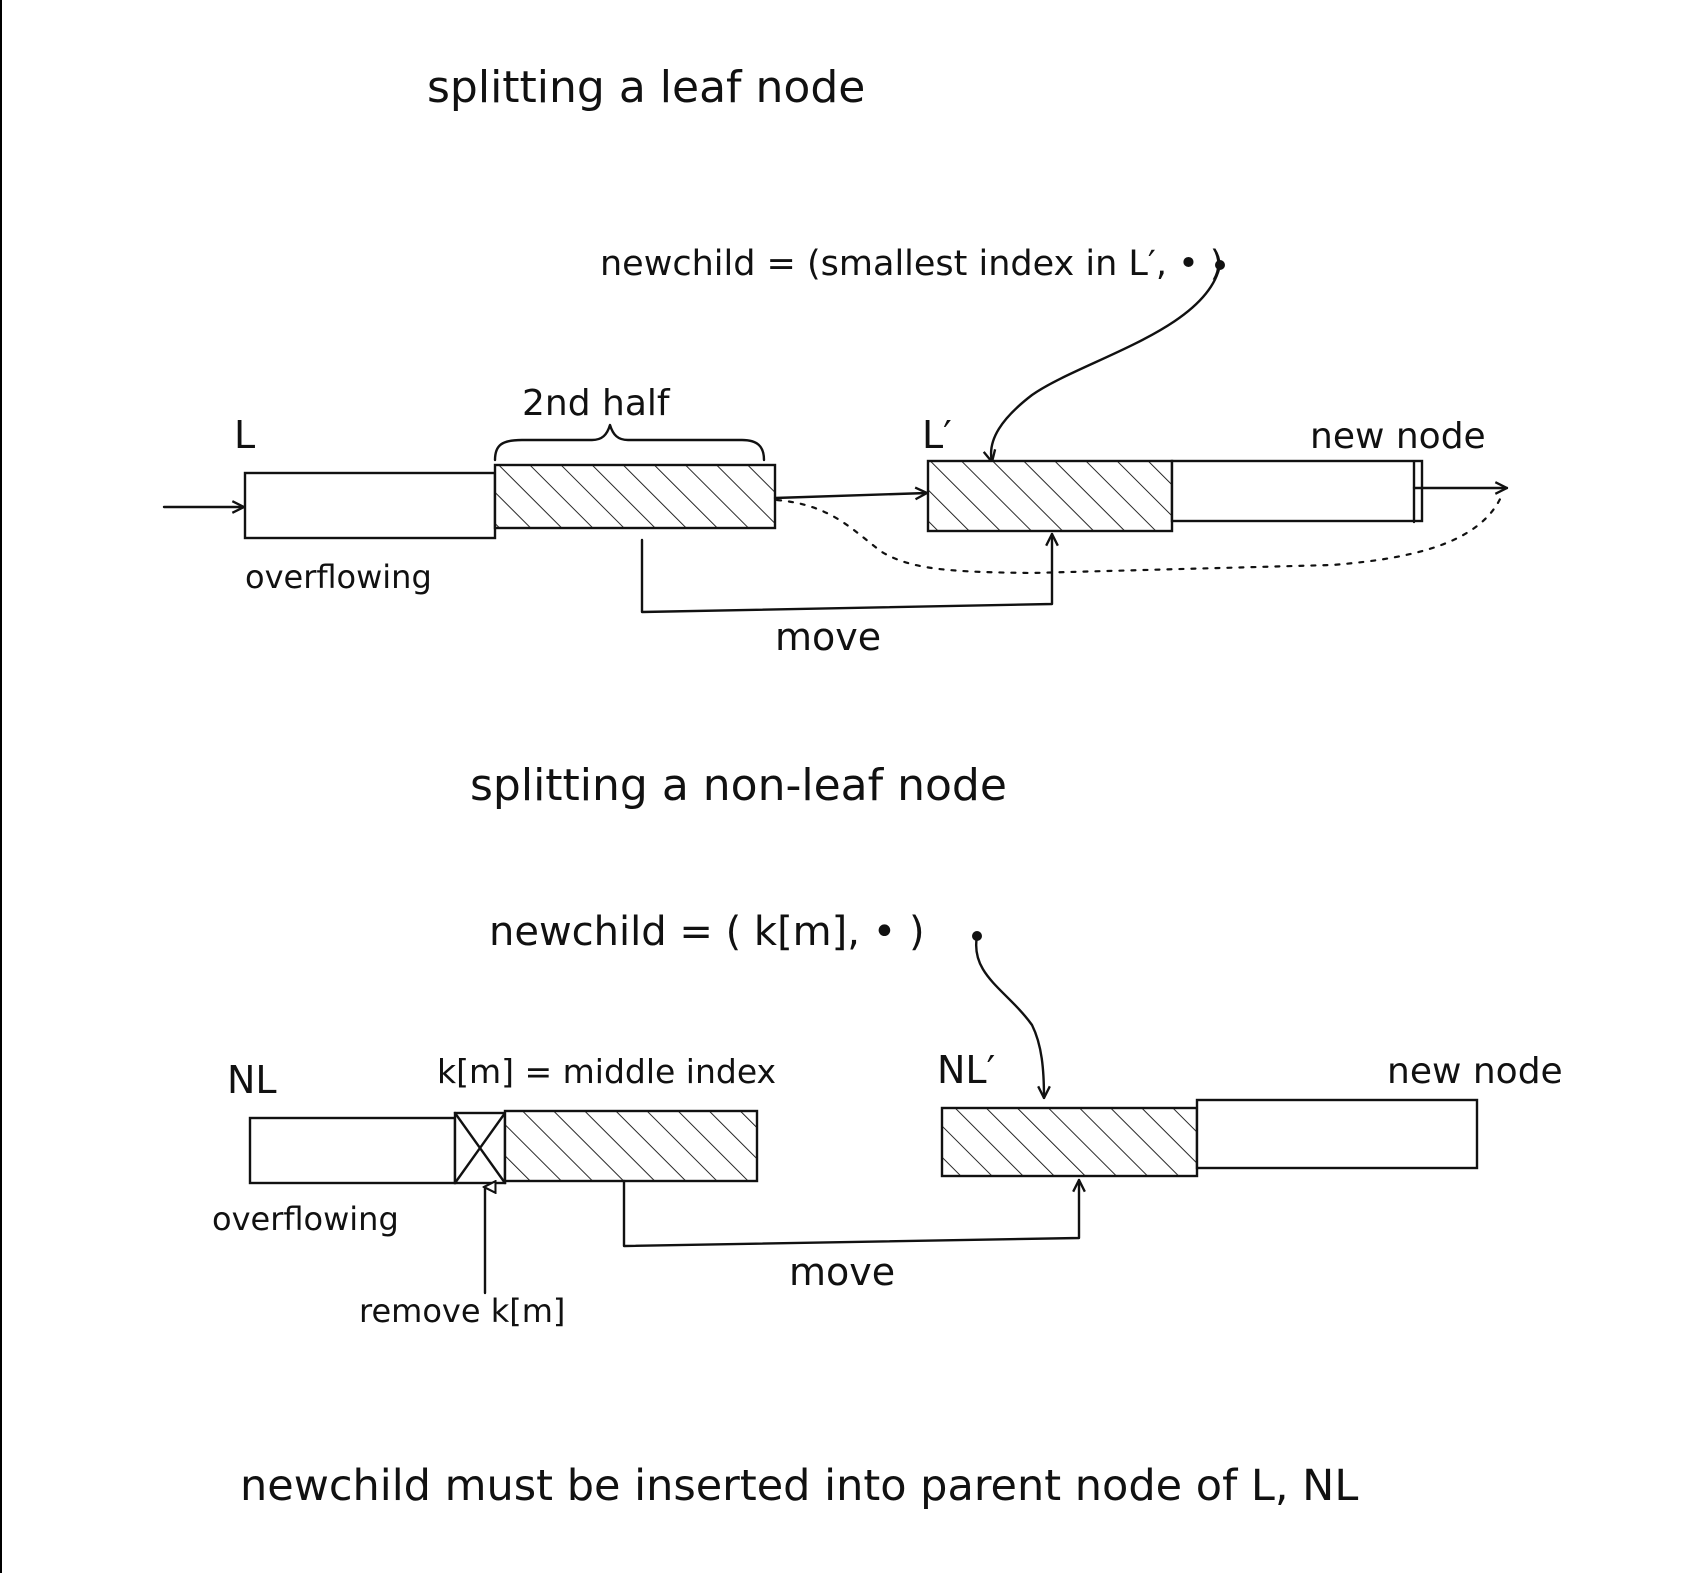  I want to click on nonleaf-move-bracket, so click(850, 1213).